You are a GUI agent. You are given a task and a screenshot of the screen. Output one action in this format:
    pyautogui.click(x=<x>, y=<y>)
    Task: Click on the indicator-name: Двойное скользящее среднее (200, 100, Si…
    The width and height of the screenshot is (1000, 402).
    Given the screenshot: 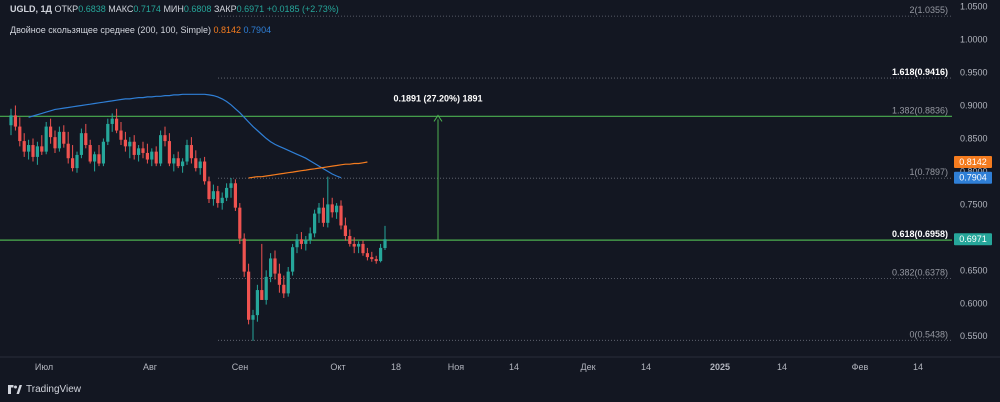 What is the action you would take?
    pyautogui.click(x=110, y=30)
    